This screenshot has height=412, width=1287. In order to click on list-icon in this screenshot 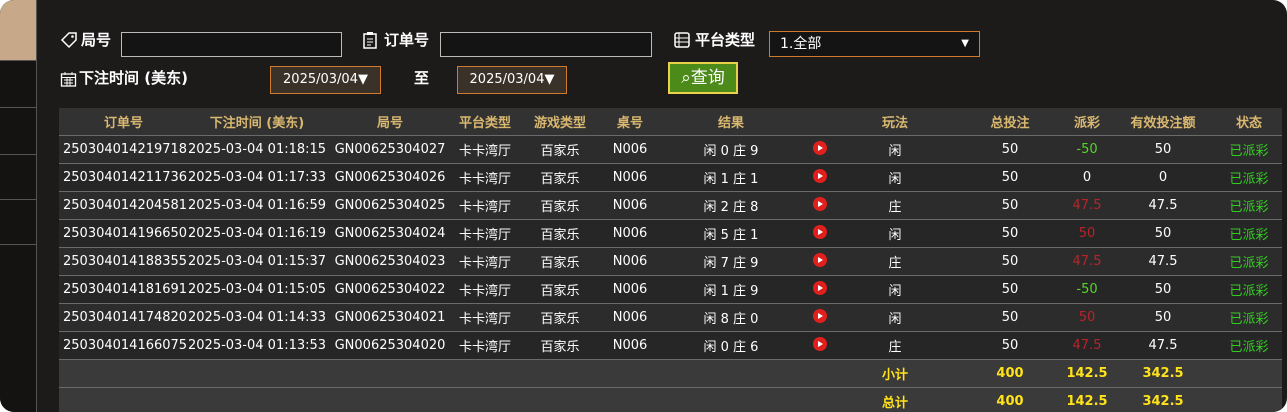, I will do `click(682, 40)`.